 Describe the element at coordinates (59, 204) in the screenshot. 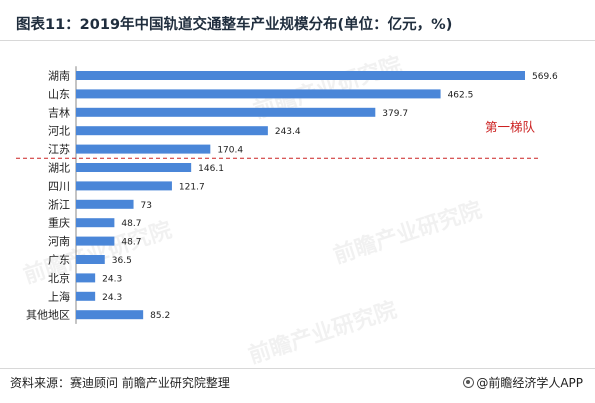

I see `category-label: 浙江` at that location.